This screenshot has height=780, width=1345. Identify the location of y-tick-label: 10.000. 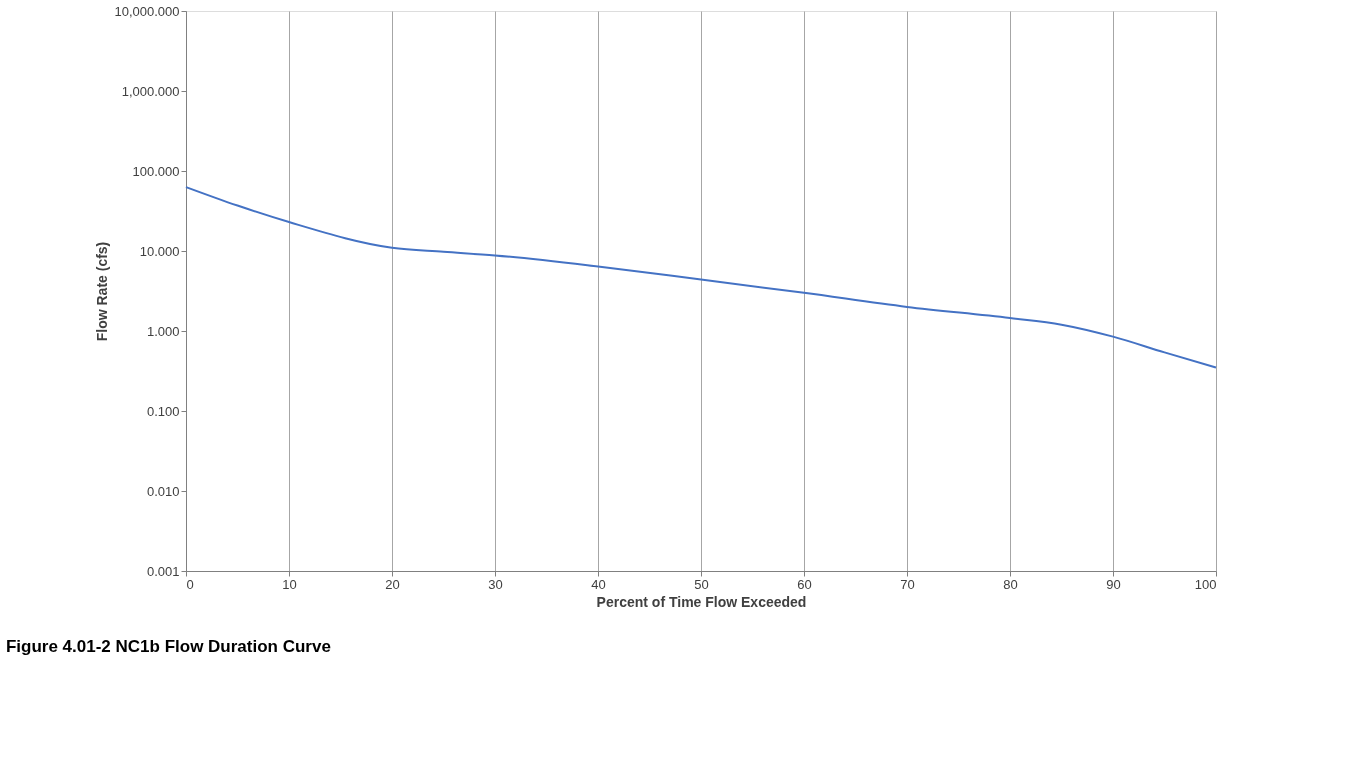
(159, 251).